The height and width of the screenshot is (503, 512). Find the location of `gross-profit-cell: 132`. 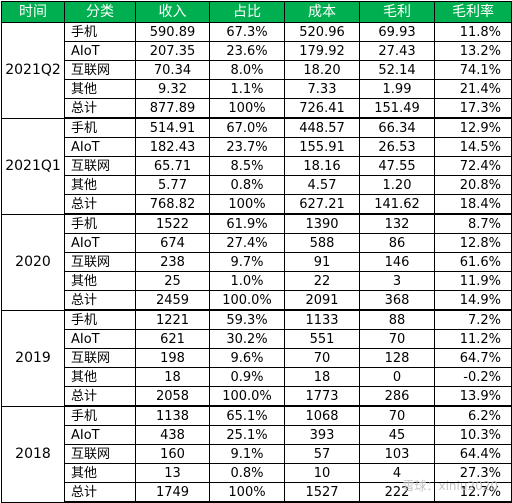

gross-profit-cell: 132 is located at coordinates (397, 223).